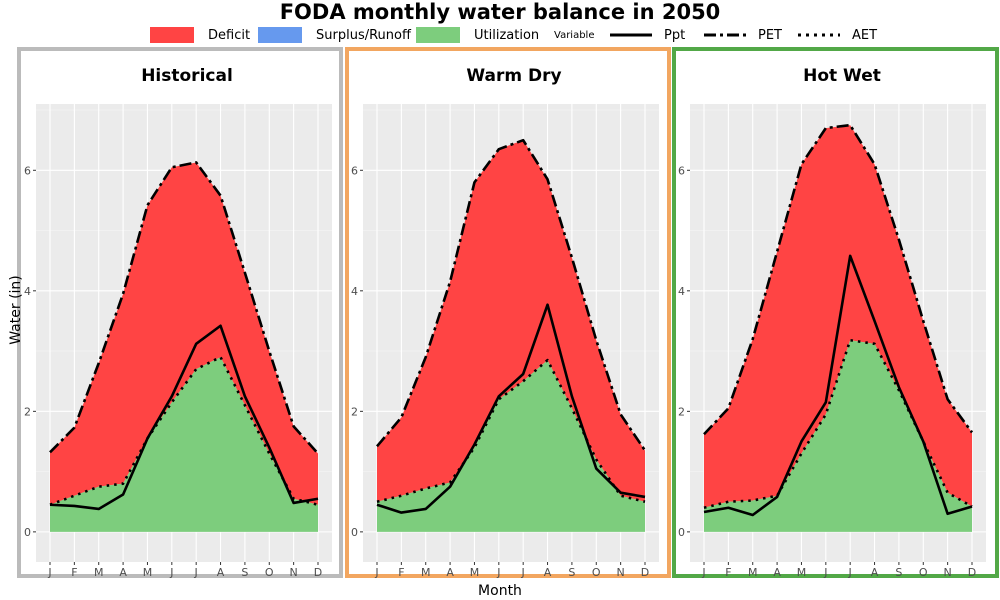 This screenshot has height=600, width=1000. What do you see at coordinates (363, 35) in the screenshot?
I see `legend-label-surplus: Surplus/Runoff` at bounding box center [363, 35].